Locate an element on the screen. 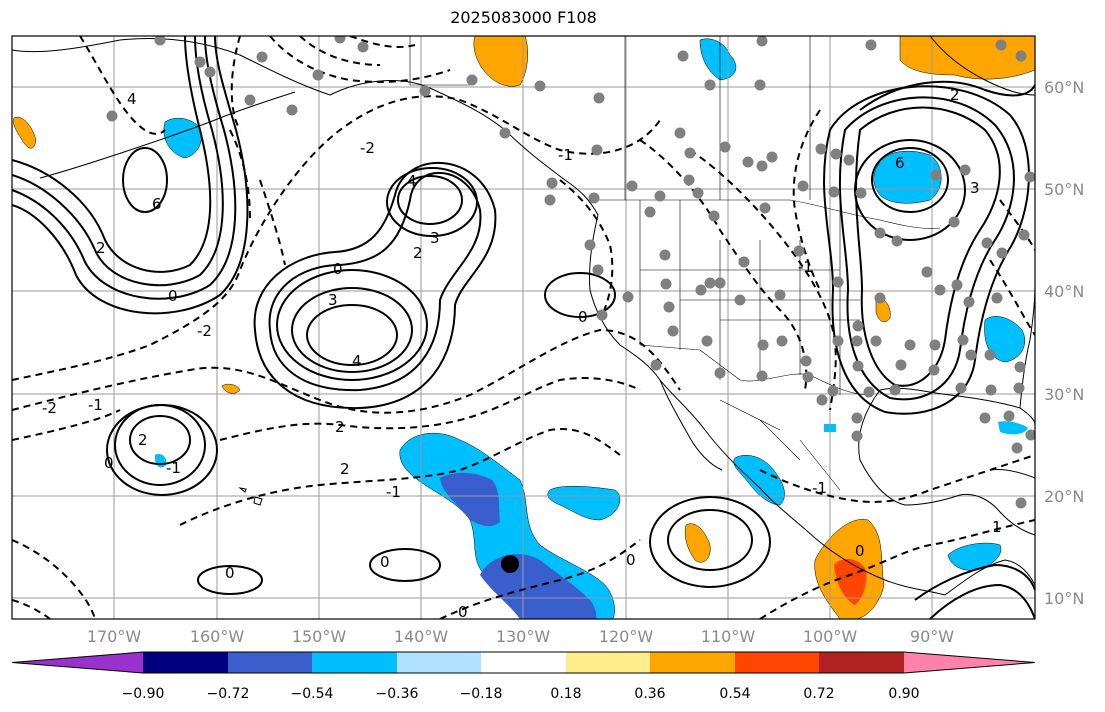 The height and width of the screenshot is (712, 1105). blue-region-small-pacific is located at coordinates (584, 503).